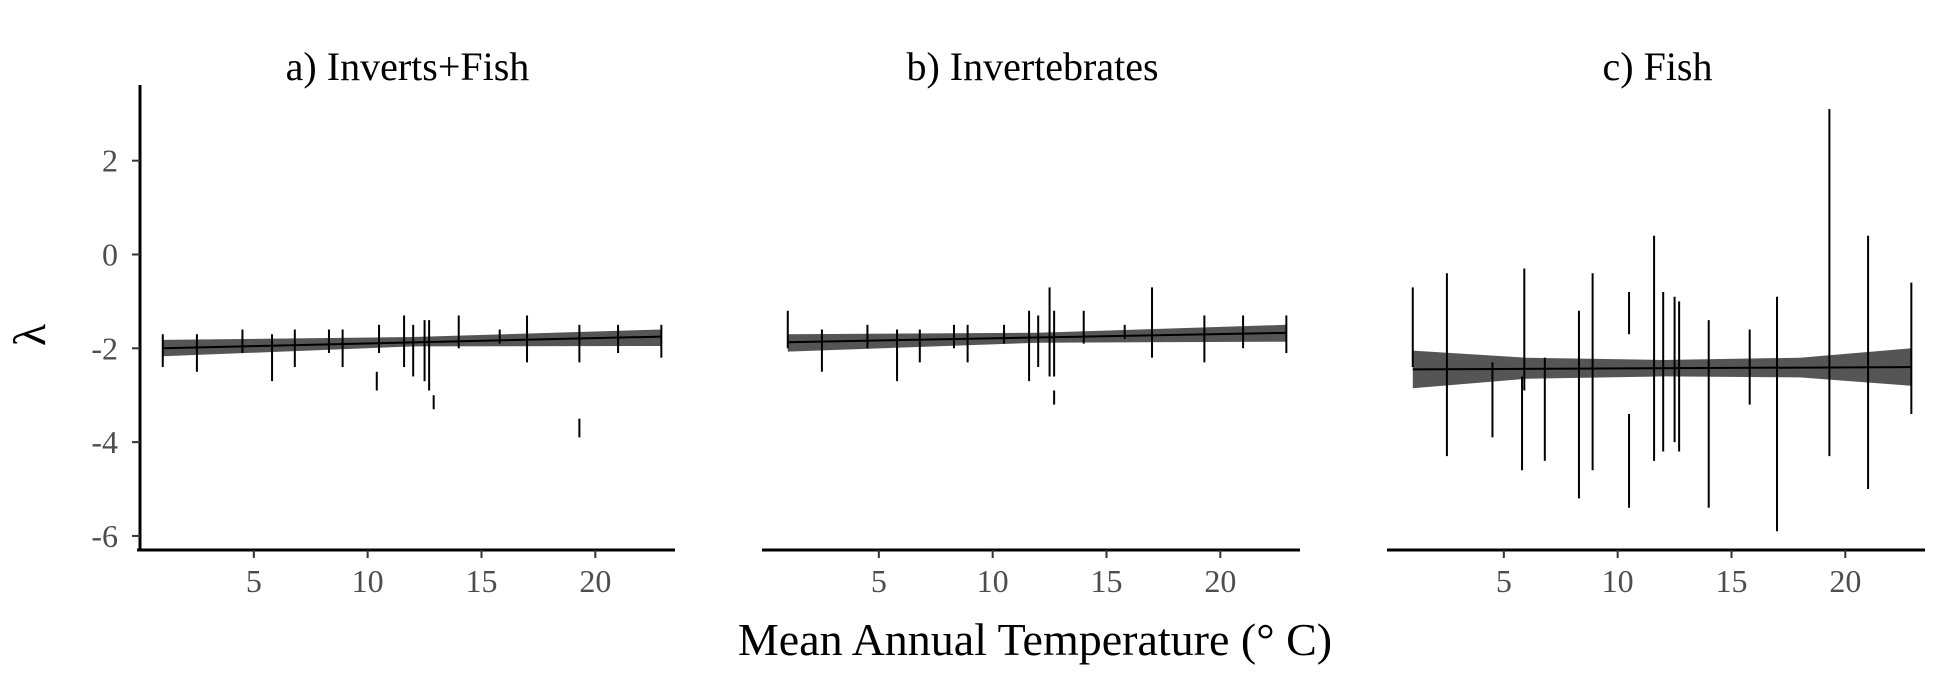 The width and height of the screenshot is (1950, 690). What do you see at coordinates (110, 161) in the screenshot?
I see `y-tick-label: 2` at bounding box center [110, 161].